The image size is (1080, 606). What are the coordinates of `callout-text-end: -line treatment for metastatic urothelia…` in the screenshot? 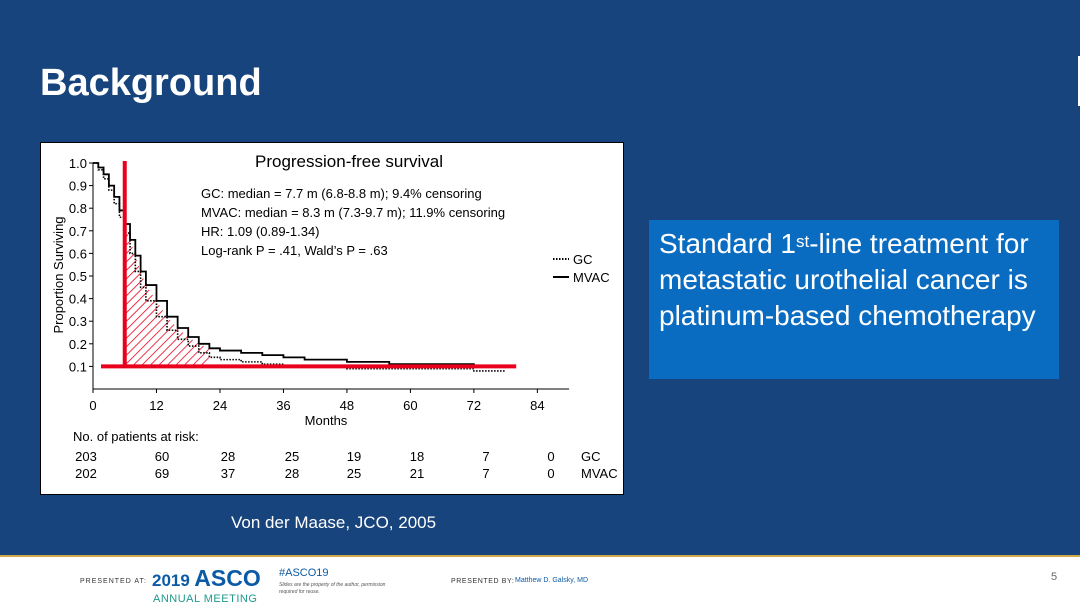 It's located at (847, 279).